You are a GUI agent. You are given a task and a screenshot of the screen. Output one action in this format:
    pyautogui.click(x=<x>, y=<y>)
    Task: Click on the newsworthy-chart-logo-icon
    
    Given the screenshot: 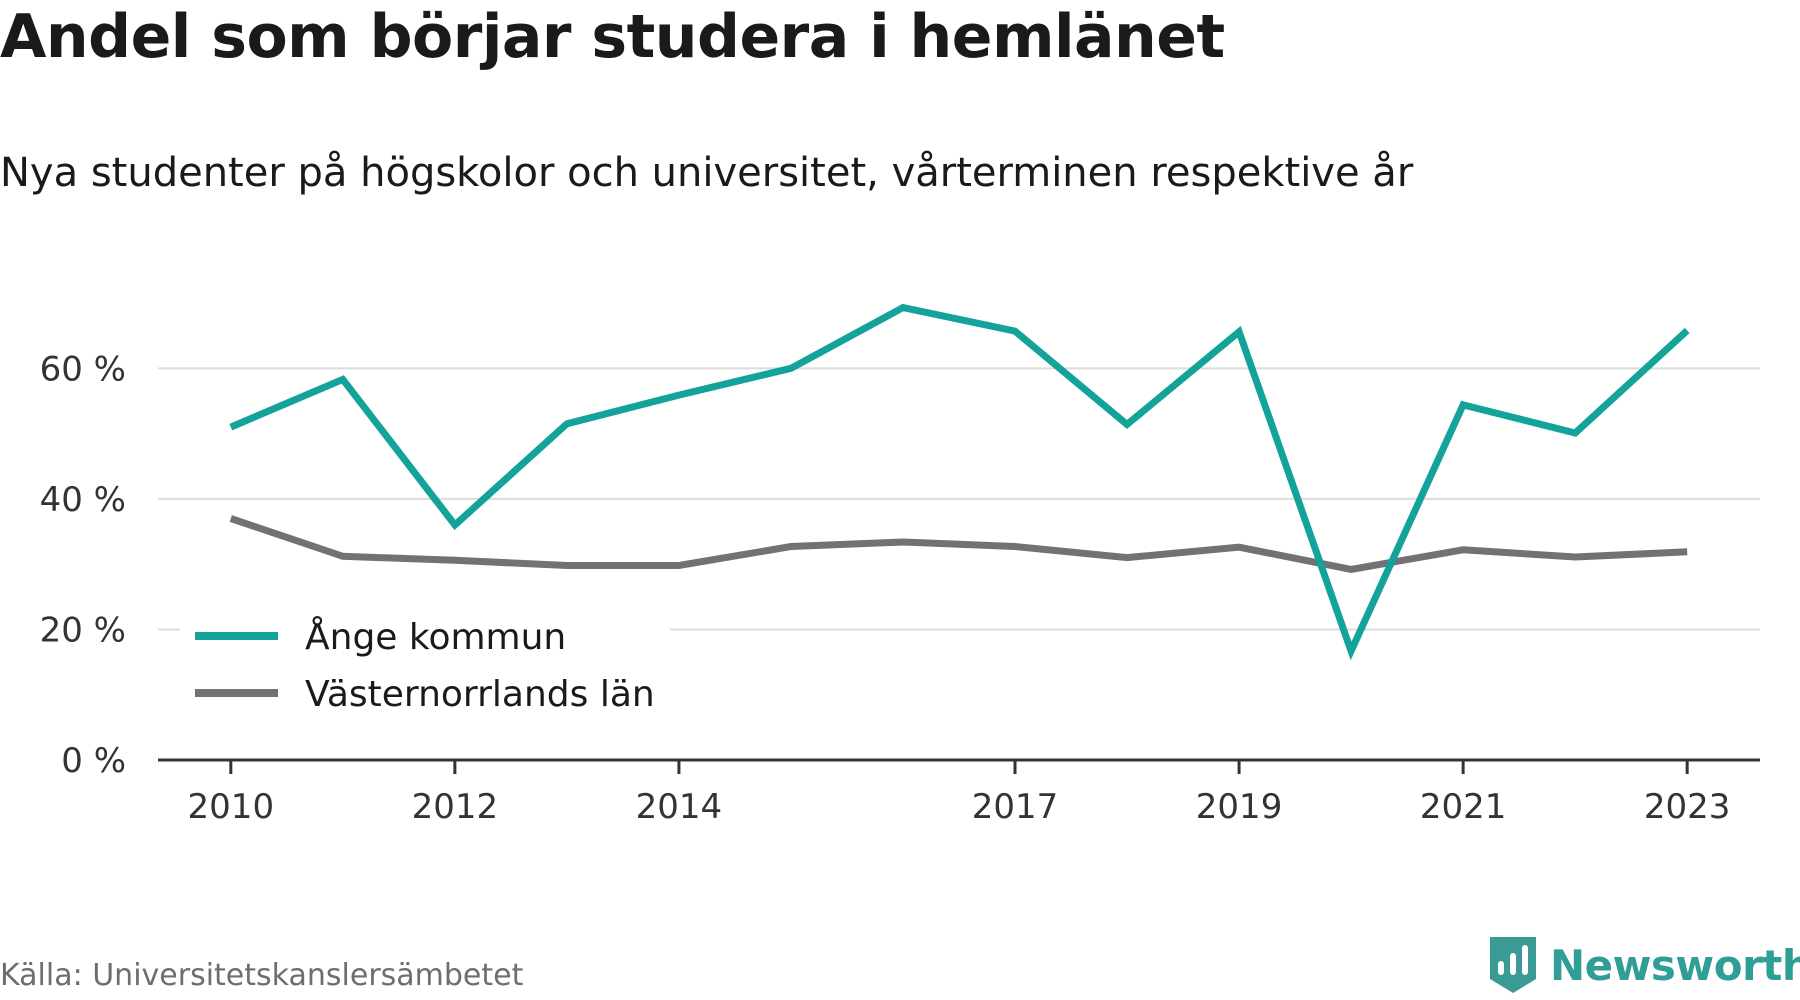 What is the action you would take?
    pyautogui.click(x=1513, y=965)
    